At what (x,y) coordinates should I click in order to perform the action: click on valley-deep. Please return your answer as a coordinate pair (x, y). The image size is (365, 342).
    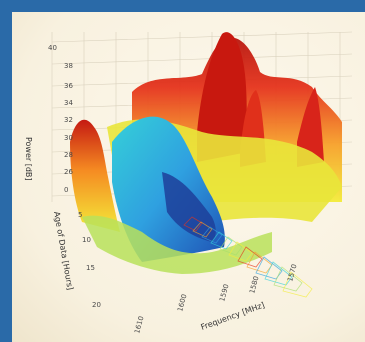
    Looking at the image, I should click on (189, 207).